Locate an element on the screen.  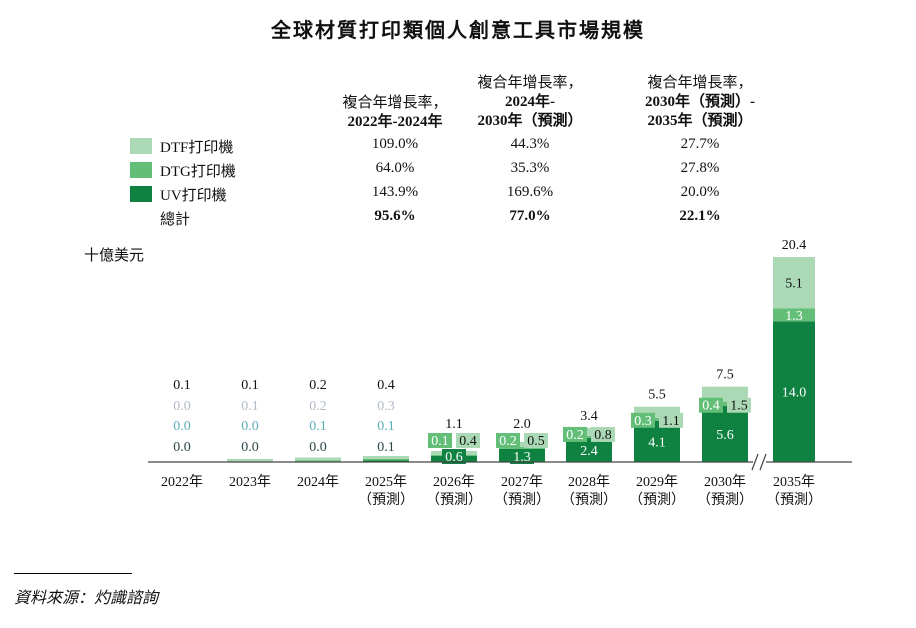
dtg-label: 0.2 is located at coordinates (508, 441).